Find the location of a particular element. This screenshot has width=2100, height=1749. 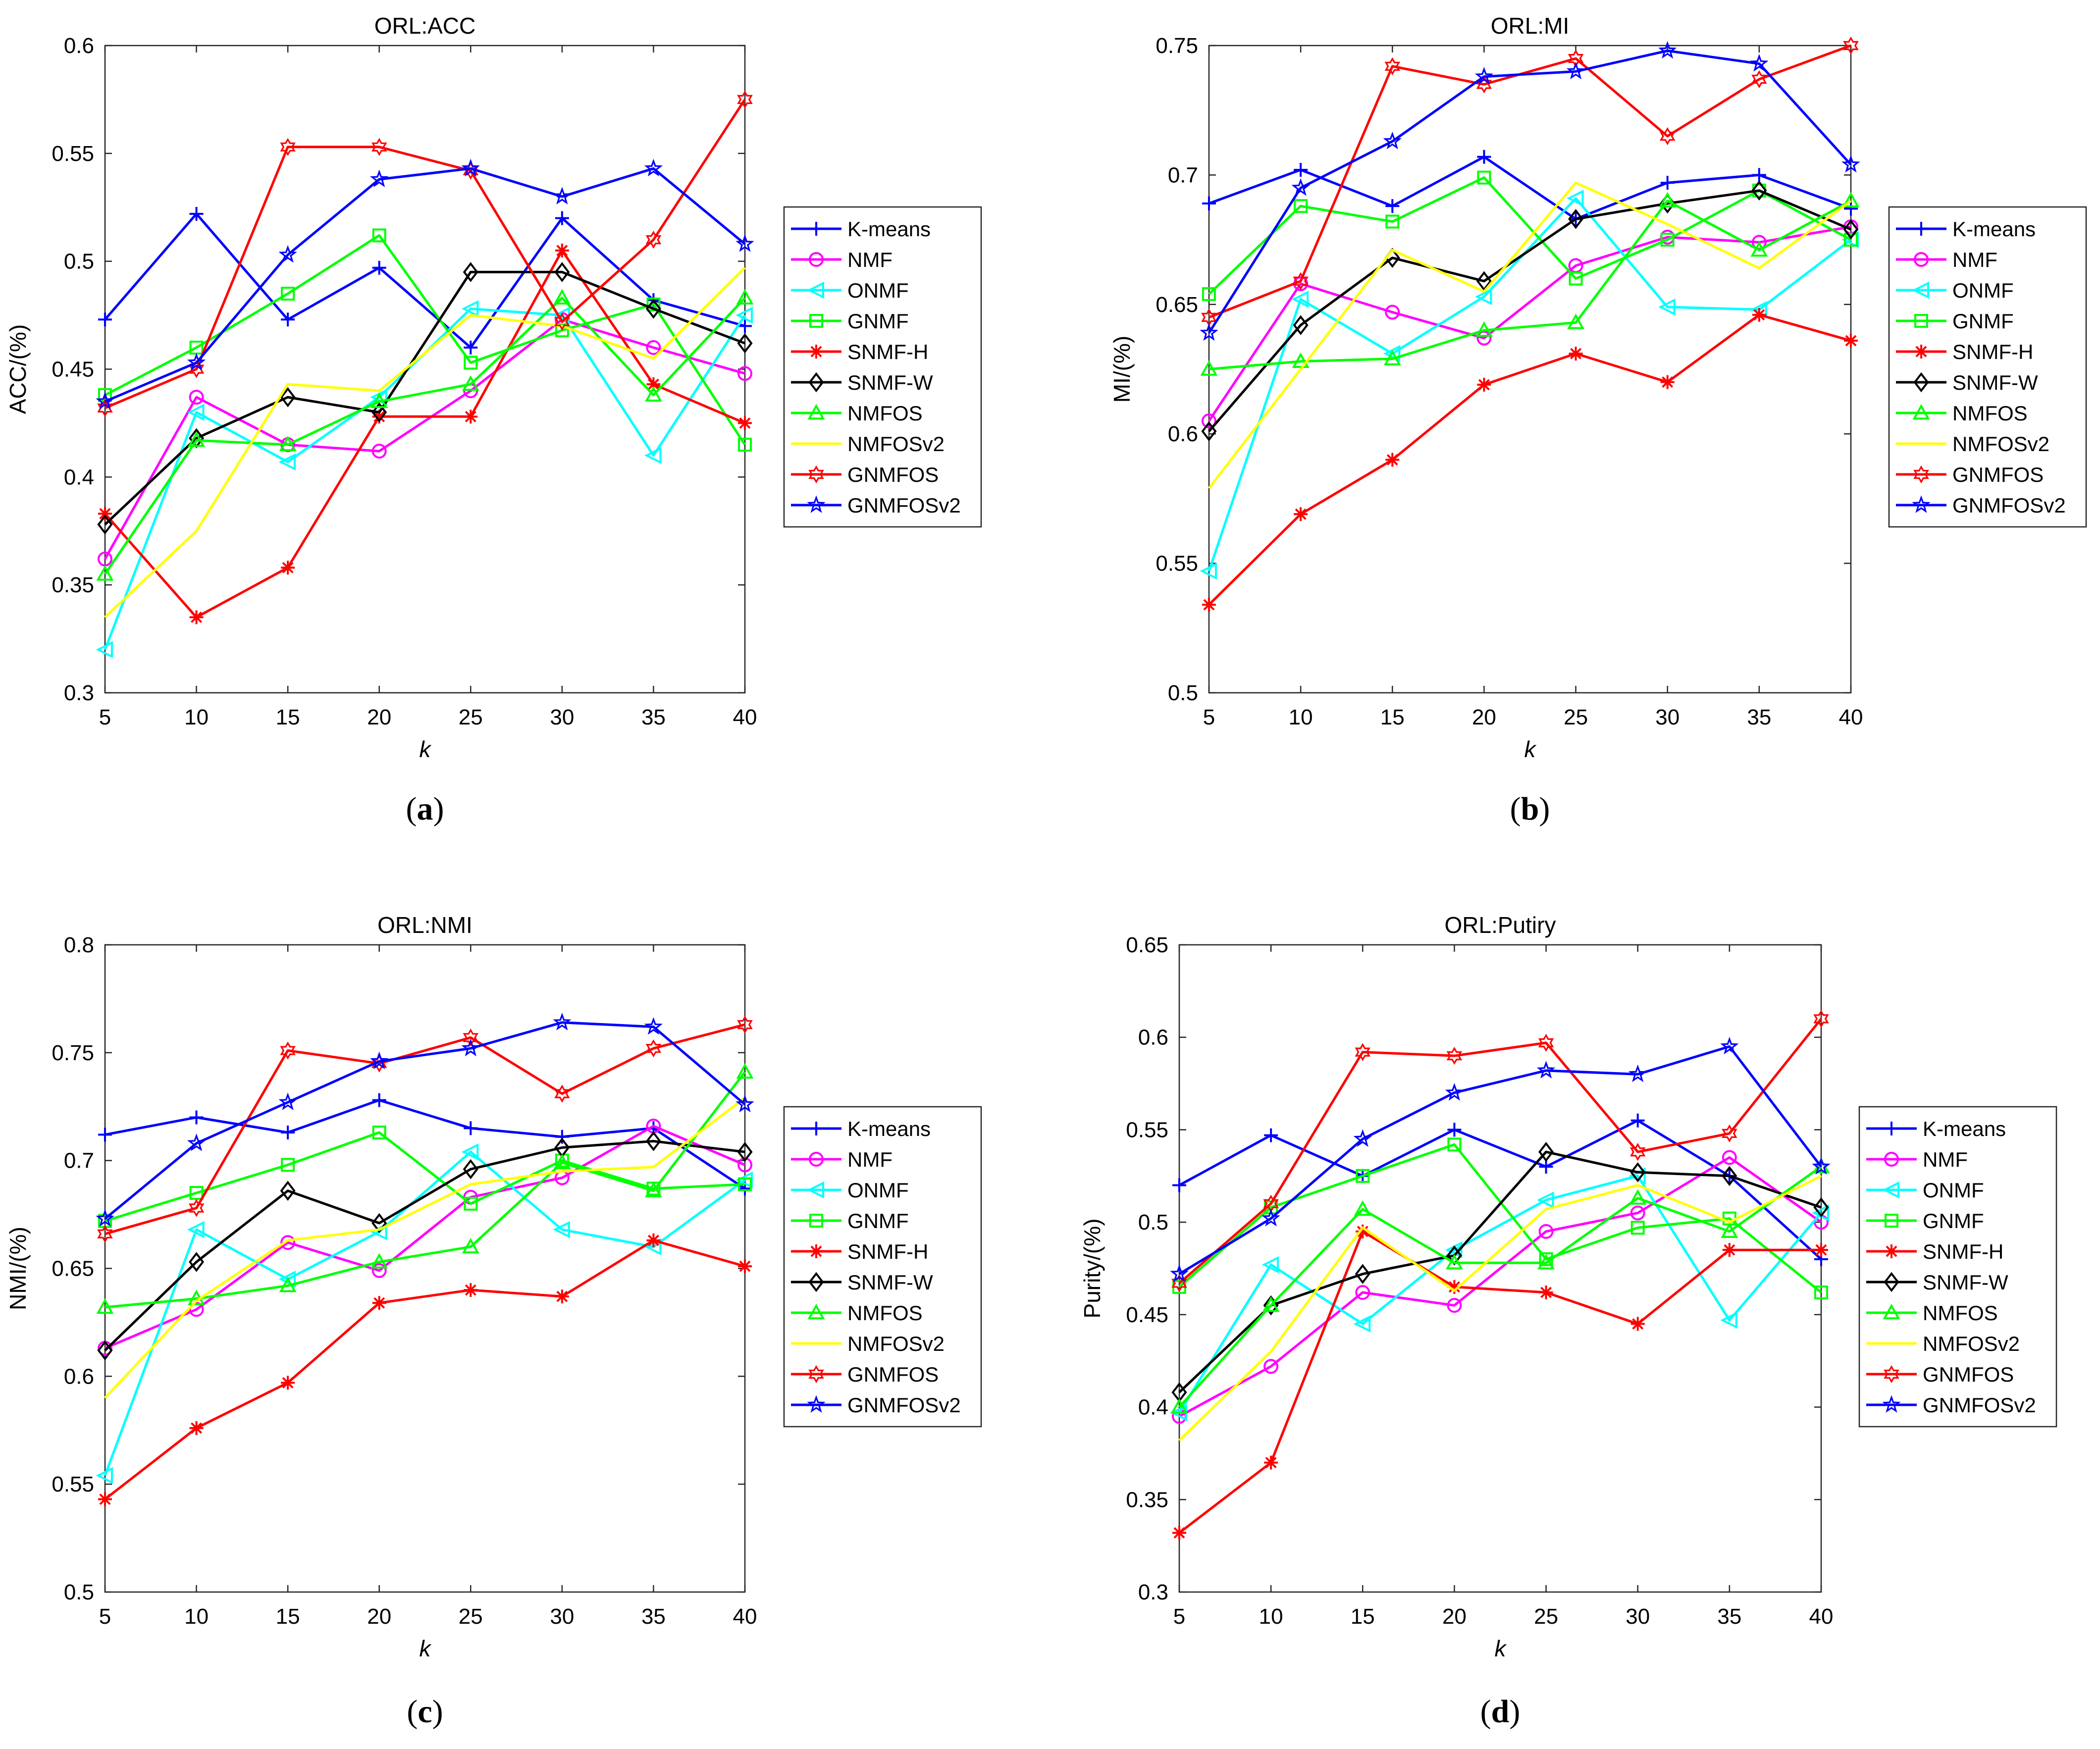

legend-label: GNMFOS is located at coordinates (1968, 1374).